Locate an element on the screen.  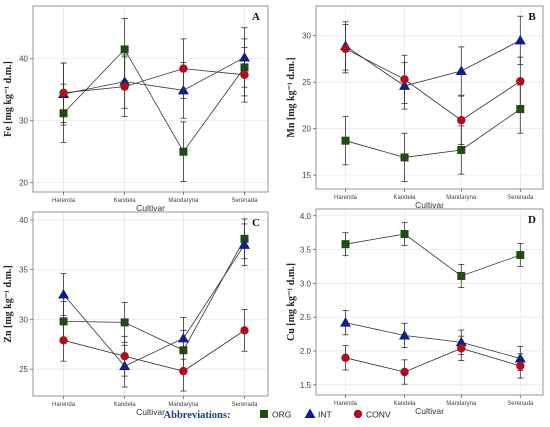
legend-item-int: INT is located at coordinates (318, 414).